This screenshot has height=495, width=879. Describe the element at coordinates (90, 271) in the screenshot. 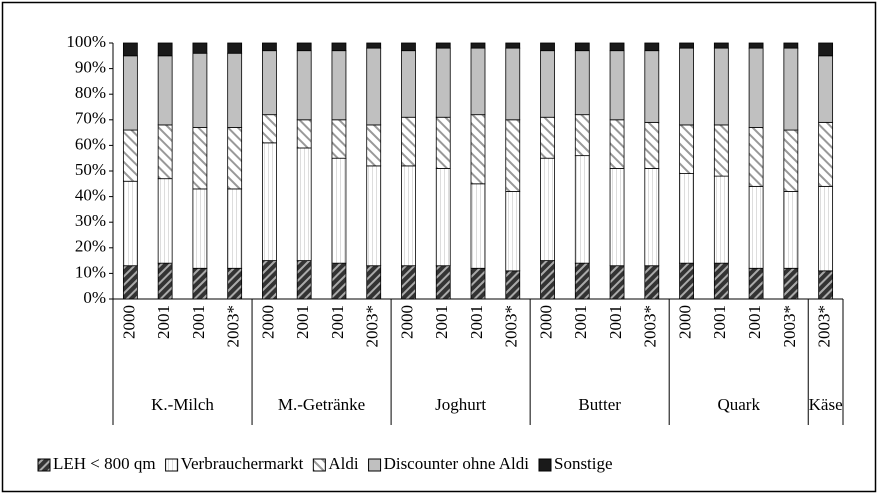

I see `y-tick-label: 10%` at that location.